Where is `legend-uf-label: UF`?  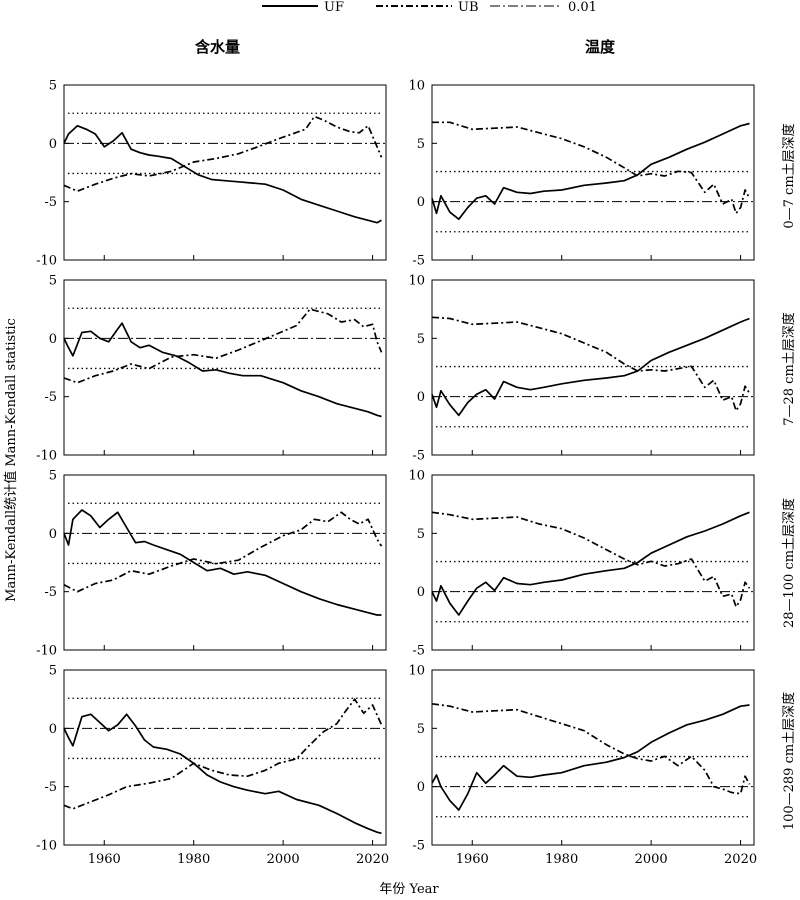 legend-uf-label: UF is located at coordinates (334, 7).